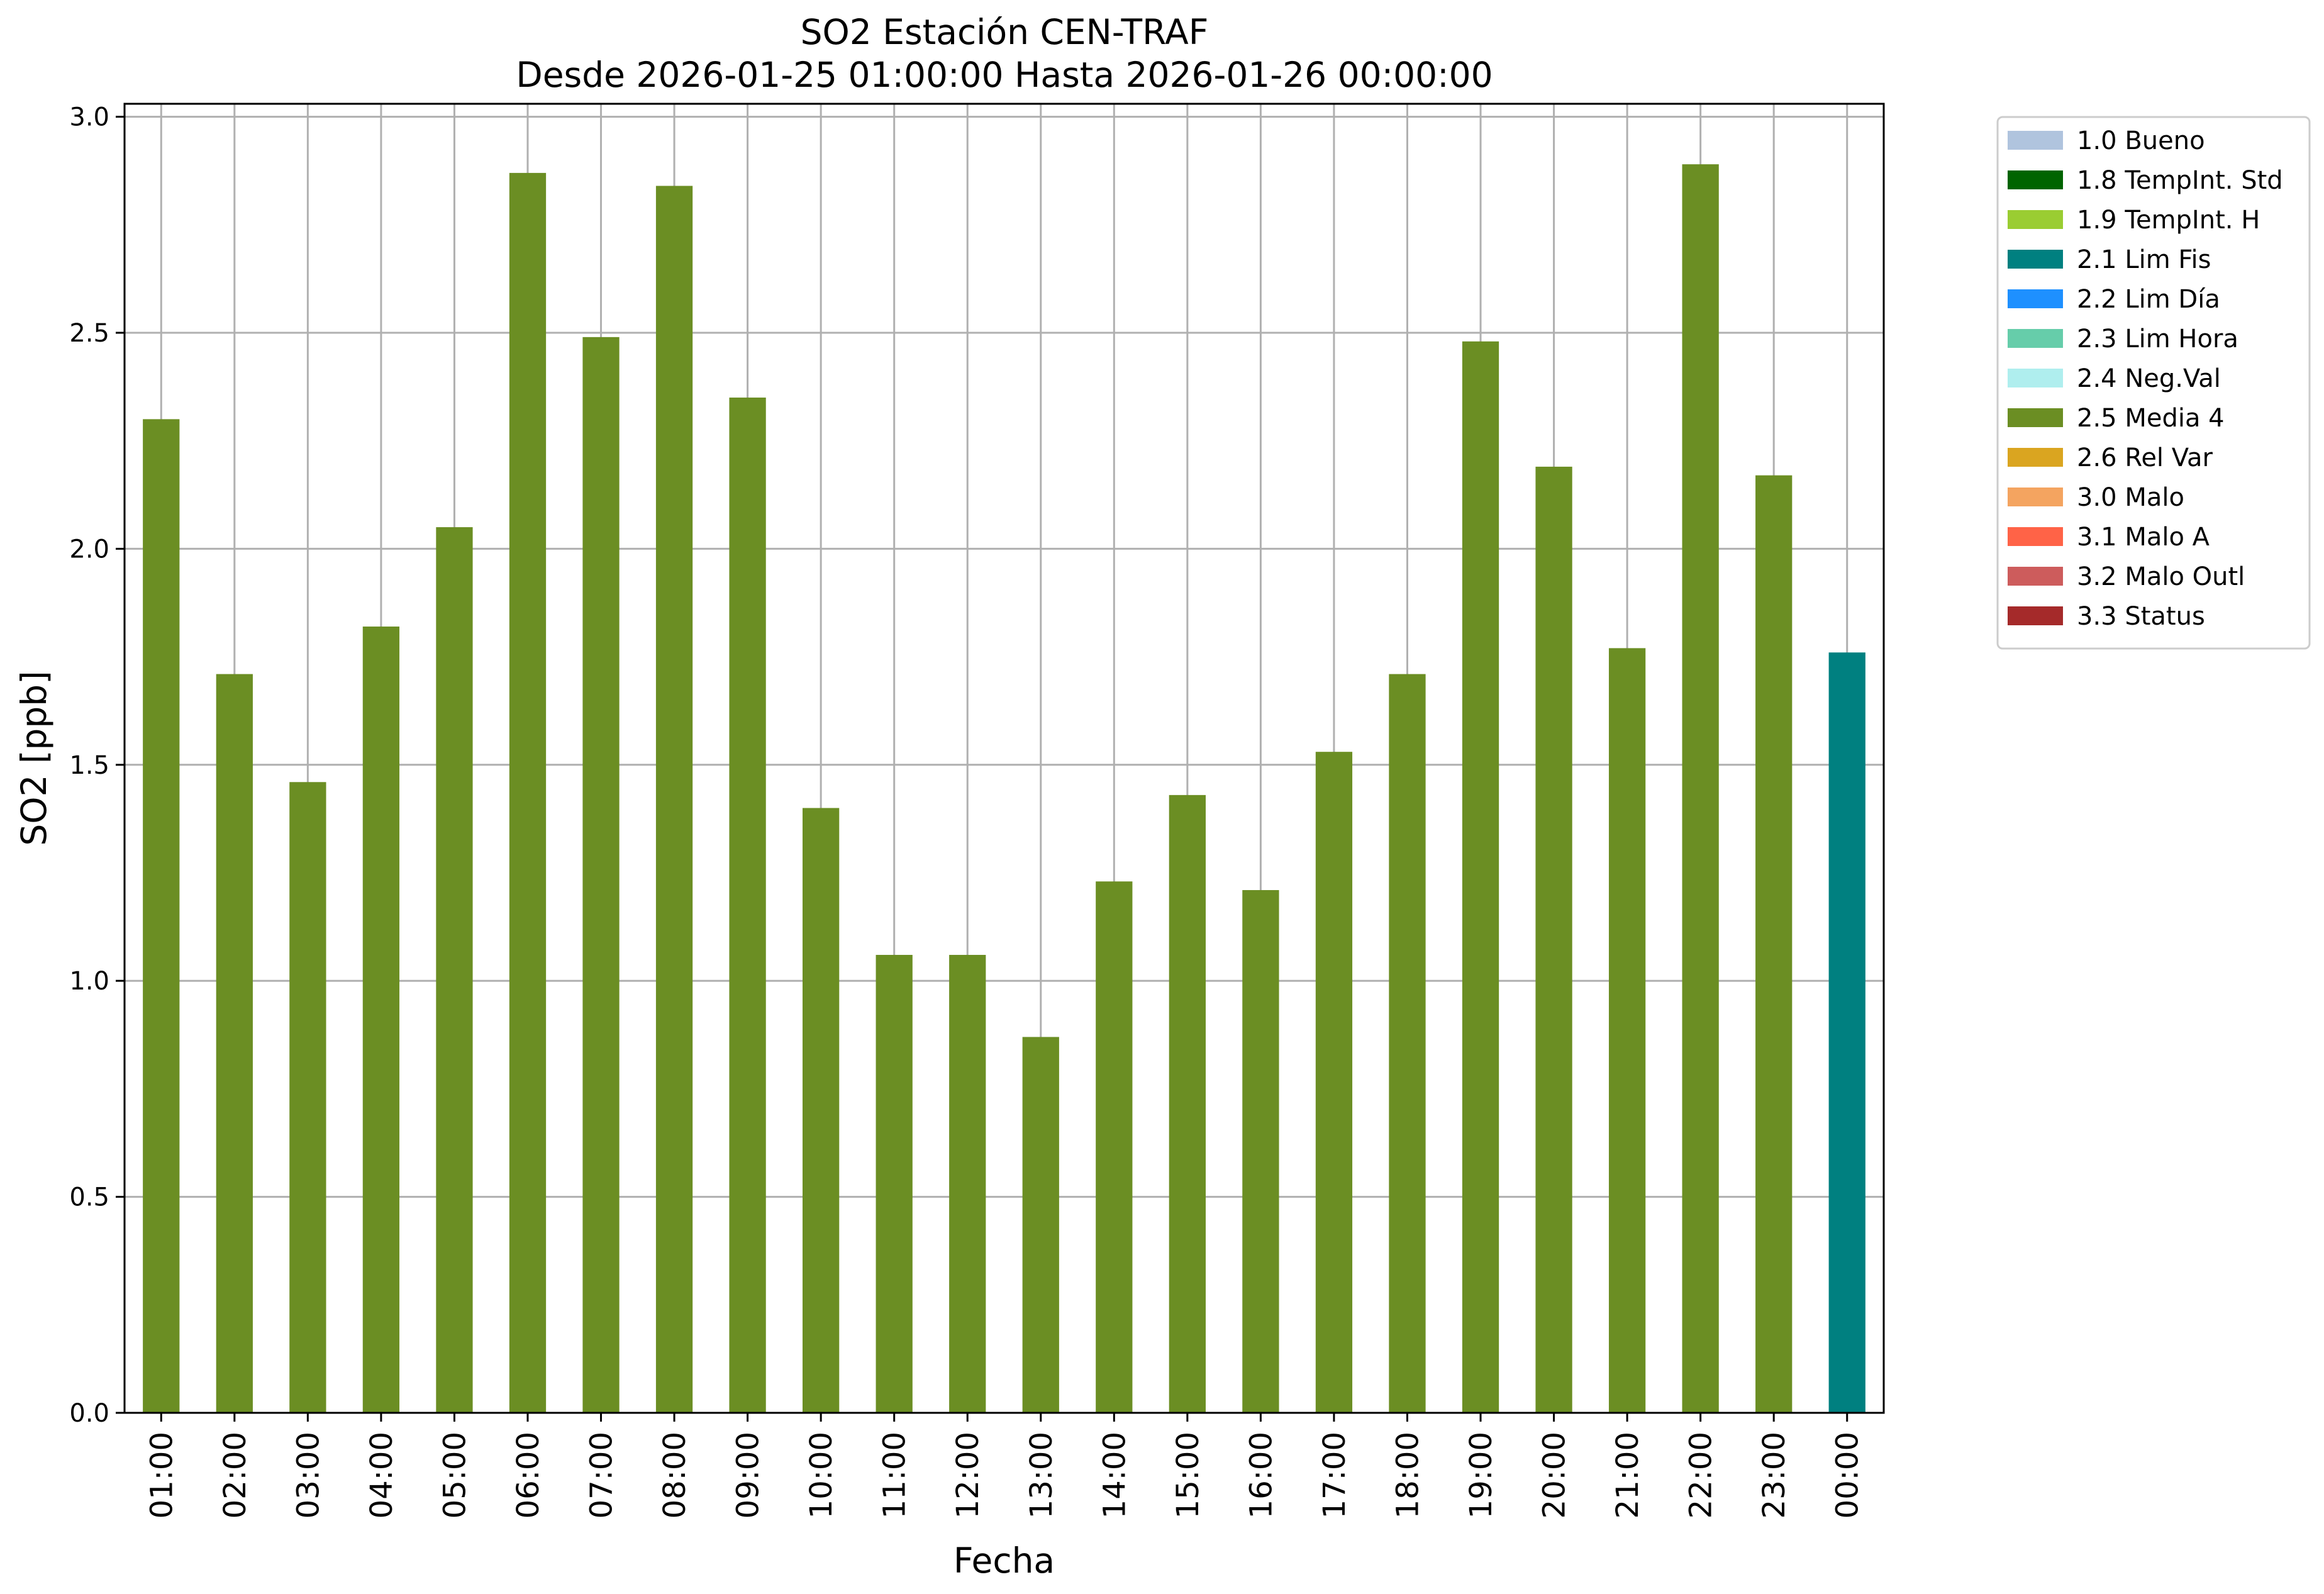  Describe the element at coordinates (2143, 537) in the screenshot. I see `legend-label: 3.1 Malo A` at that location.